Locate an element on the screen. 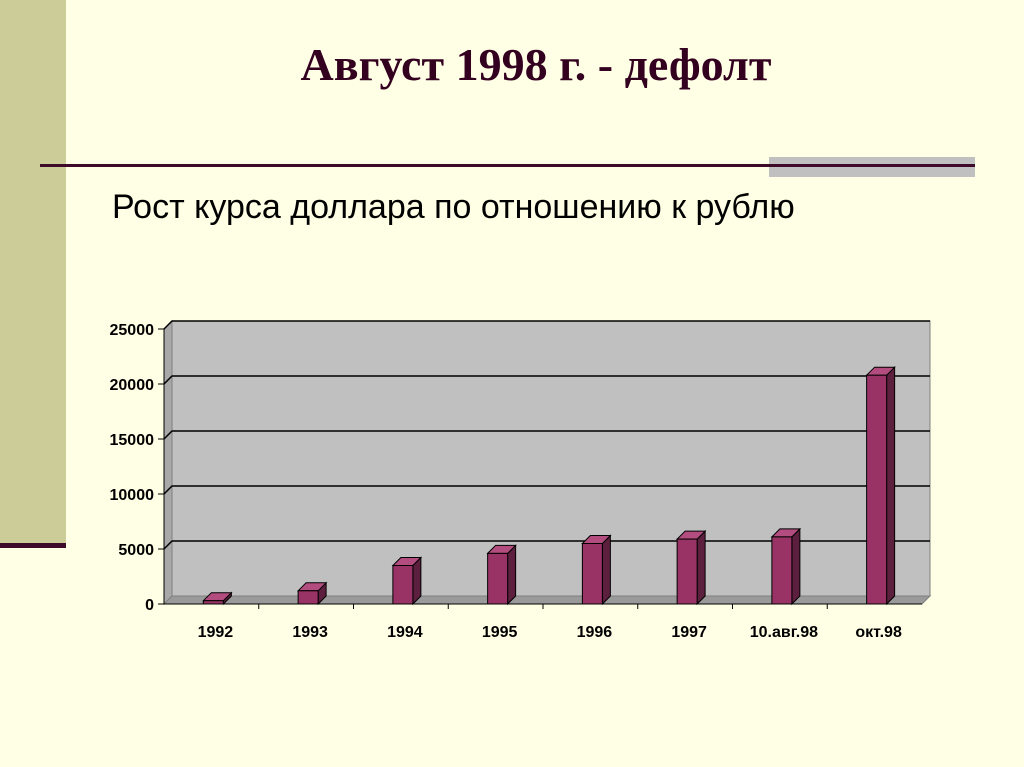 The width and height of the screenshot is (1024, 767). x-tick-label: 1994 is located at coordinates (405, 632).